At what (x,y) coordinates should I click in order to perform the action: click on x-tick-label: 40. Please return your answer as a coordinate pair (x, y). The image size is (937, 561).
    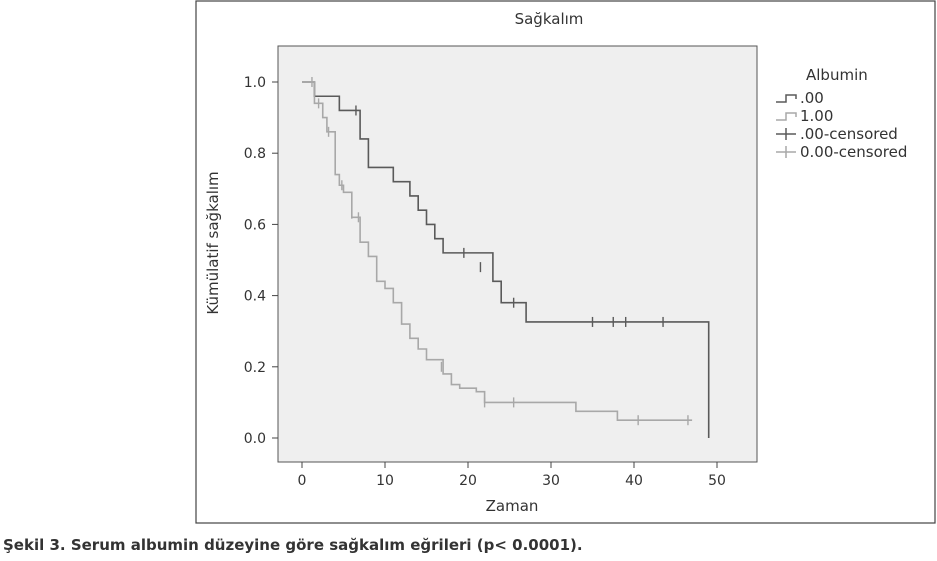
    Looking at the image, I should click on (634, 481).